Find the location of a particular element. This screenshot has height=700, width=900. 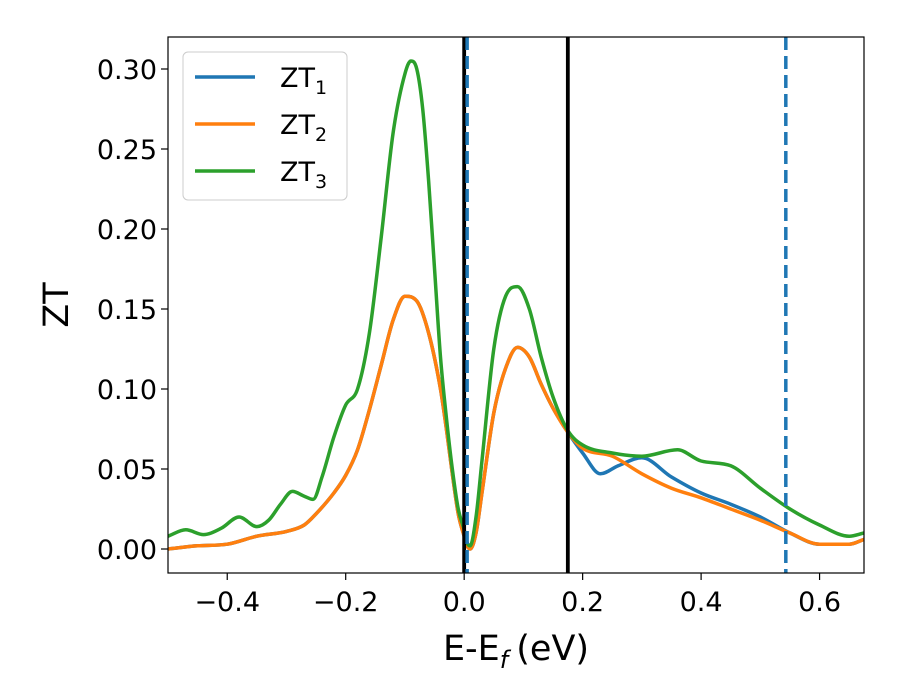

legend-label-zt2: ZT2 is located at coordinates (303, 128).